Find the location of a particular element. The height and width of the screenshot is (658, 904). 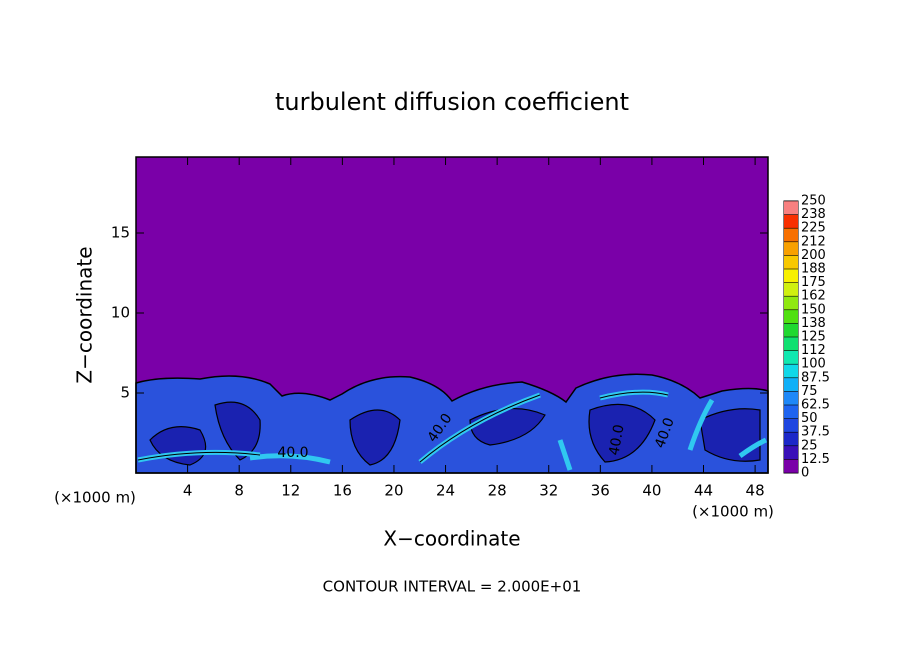

x-tick-label: 24 is located at coordinates (445, 491).